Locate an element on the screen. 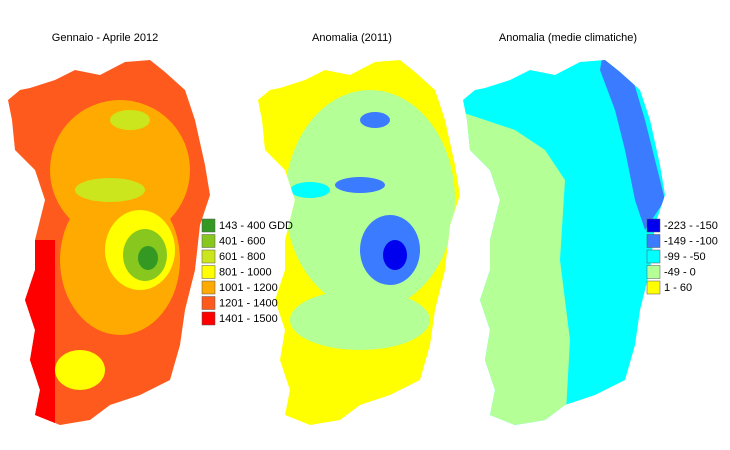  legend-label: -49 - 0 is located at coordinates (680, 272).